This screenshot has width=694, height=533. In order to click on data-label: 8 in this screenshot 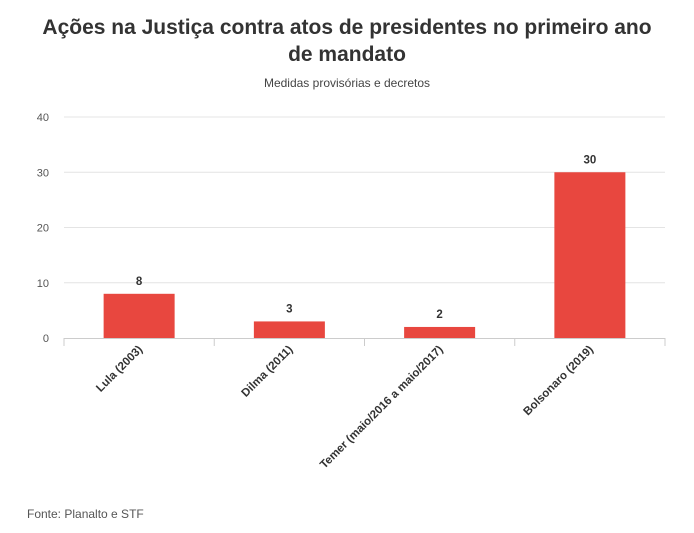, I will do `click(139, 282)`.